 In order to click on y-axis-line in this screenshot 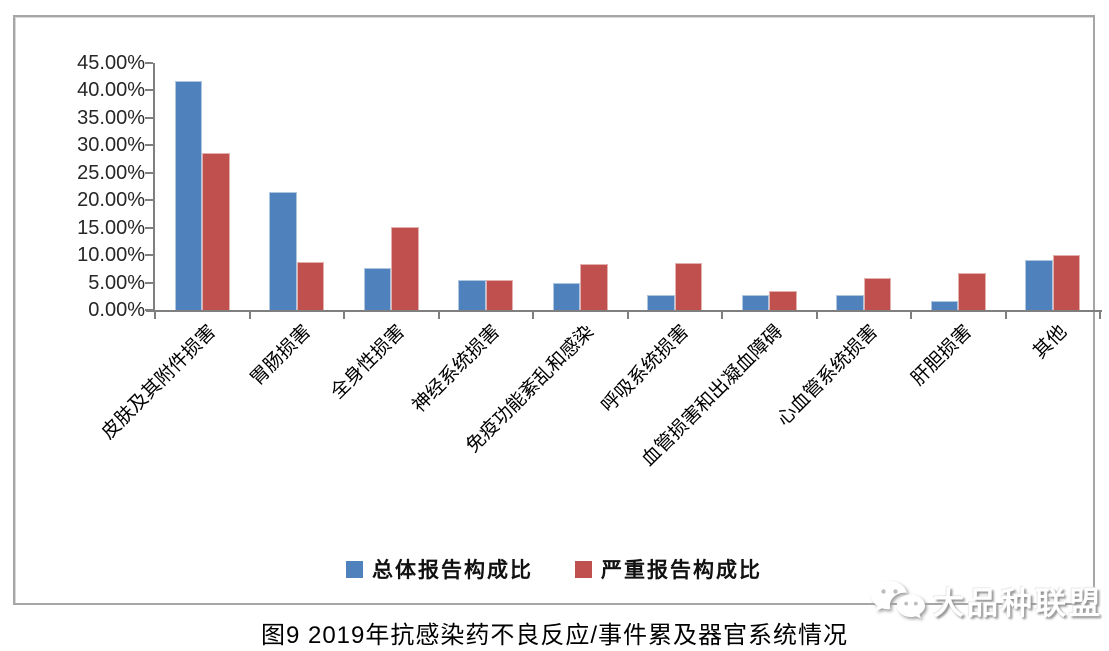, I will do `click(154, 187)`.